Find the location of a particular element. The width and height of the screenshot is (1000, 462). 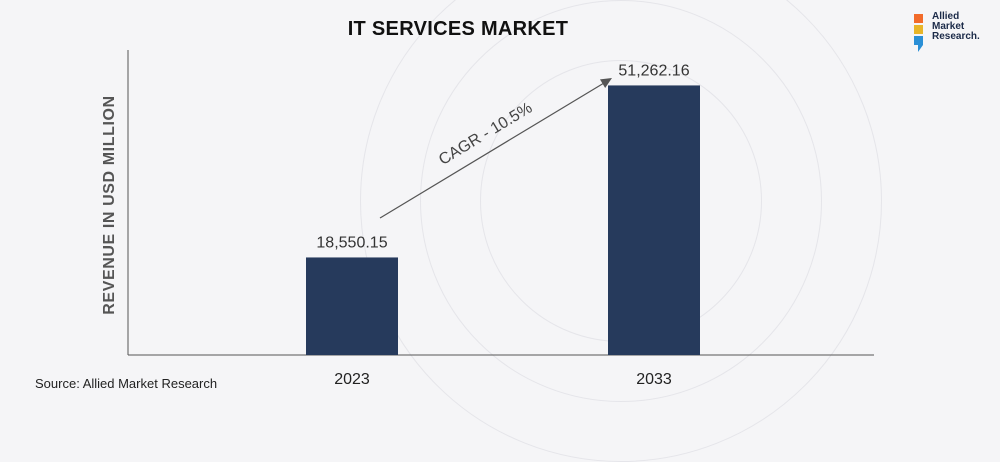

cagr-arrow-line is located at coordinates (492, 150).